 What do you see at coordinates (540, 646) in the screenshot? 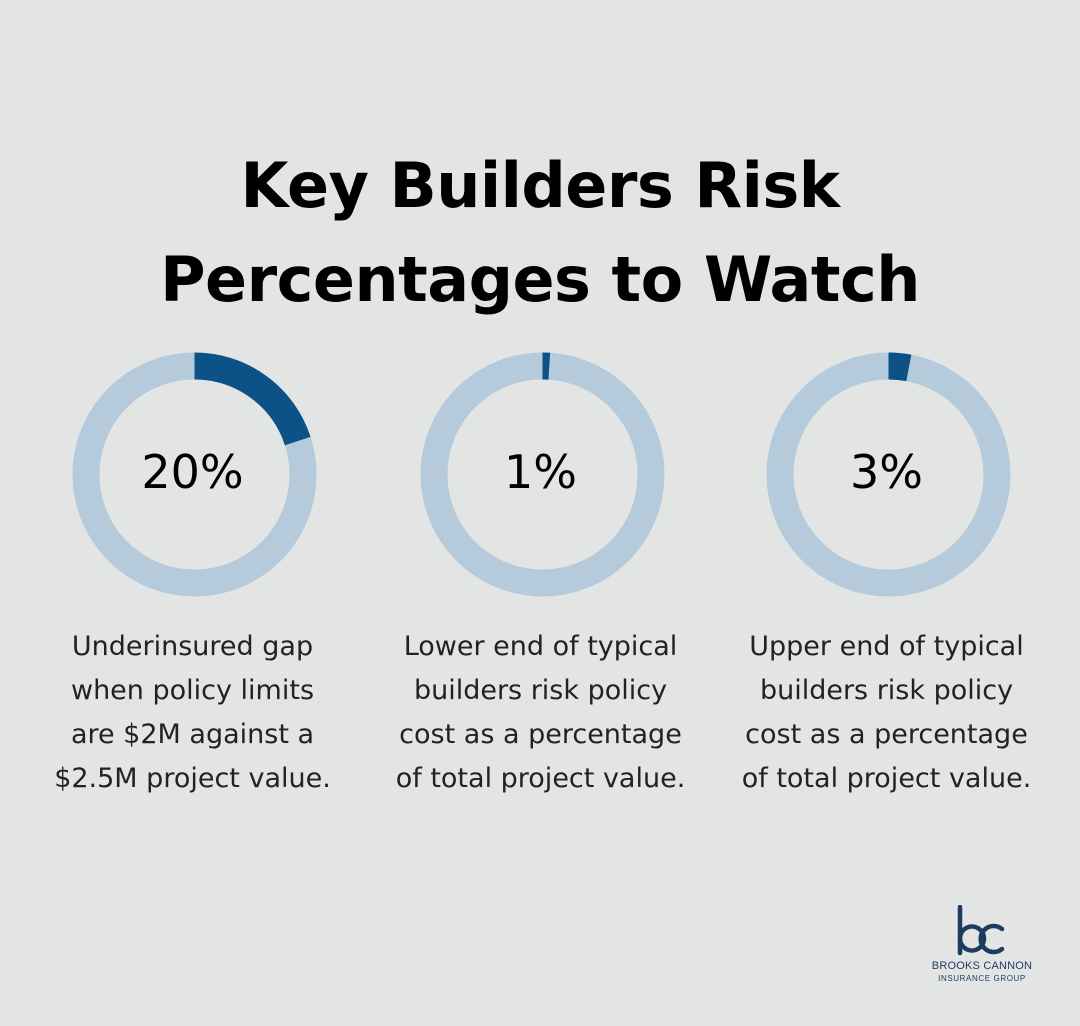
I see `description-line: Lower end of typical` at bounding box center [540, 646].